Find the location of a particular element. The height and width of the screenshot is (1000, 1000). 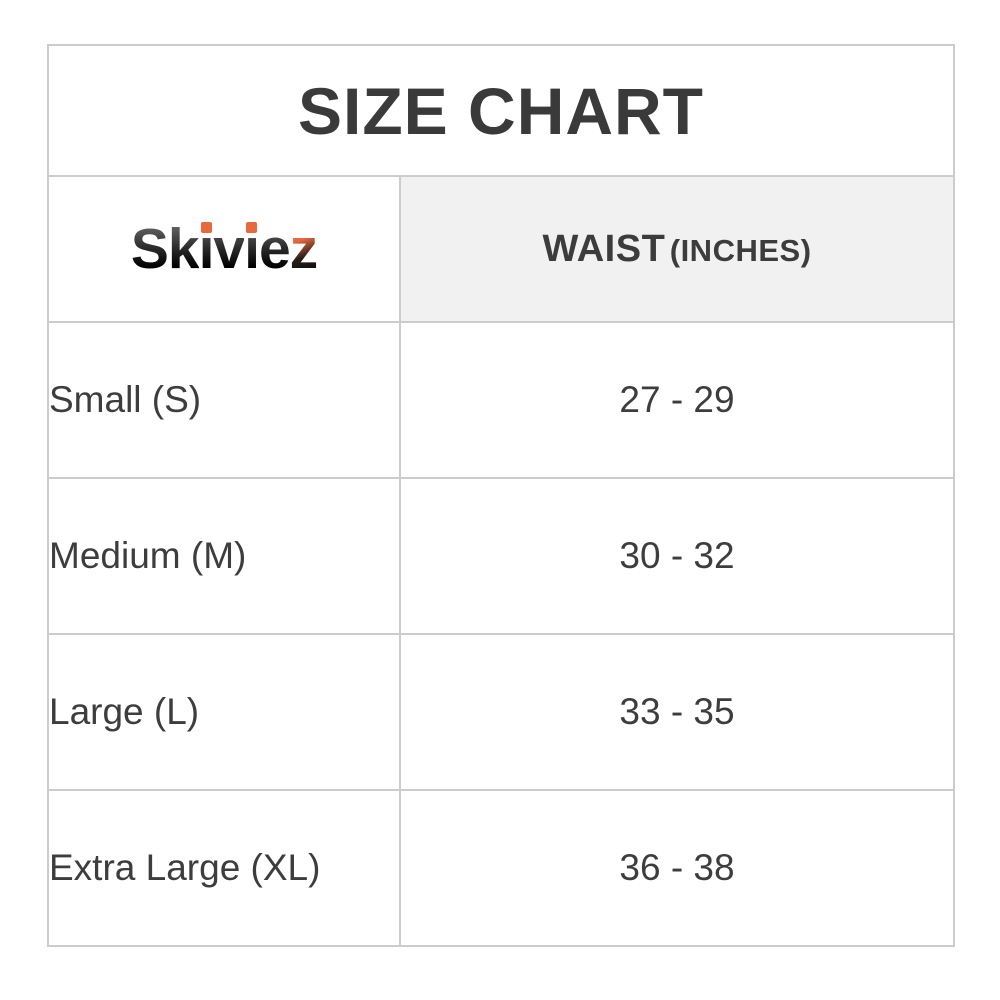

waist-header-cell: WAIST (INCHES) is located at coordinates (677, 249).